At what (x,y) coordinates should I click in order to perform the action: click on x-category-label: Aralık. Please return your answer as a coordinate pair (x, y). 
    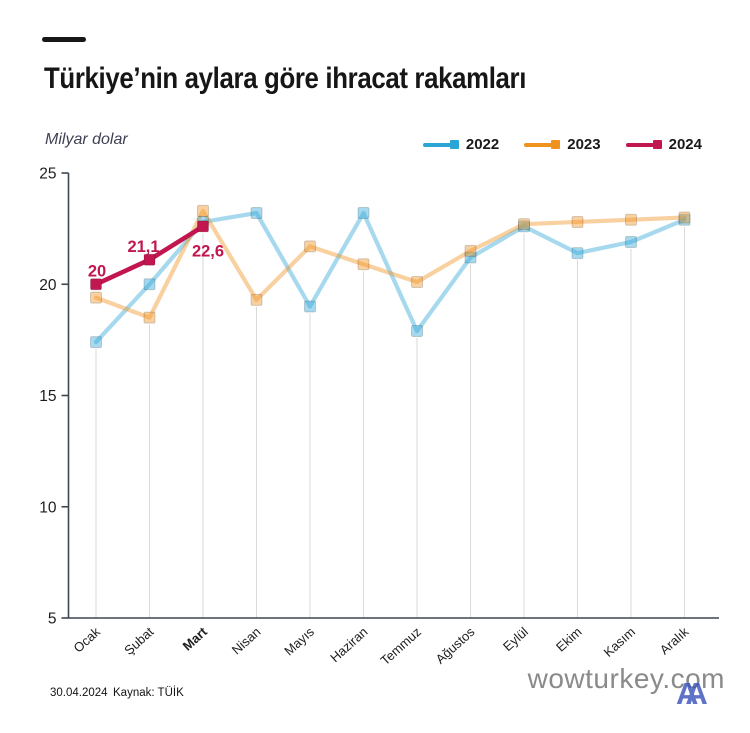
    Looking at the image, I should click on (674, 641).